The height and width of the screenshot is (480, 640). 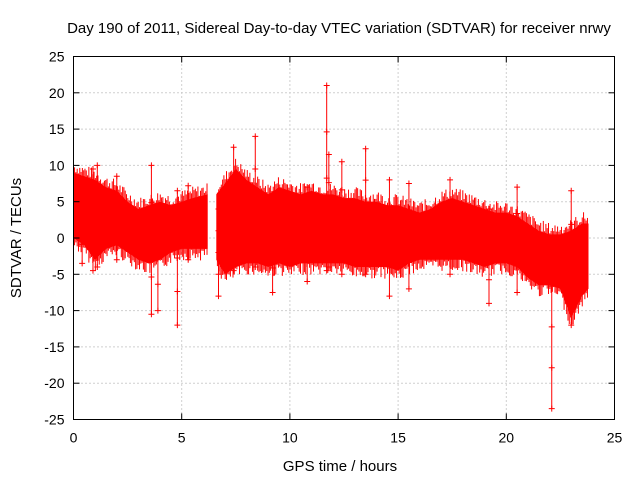 What do you see at coordinates (182, 438) in the screenshot?
I see `x-tick-label: 5` at bounding box center [182, 438].